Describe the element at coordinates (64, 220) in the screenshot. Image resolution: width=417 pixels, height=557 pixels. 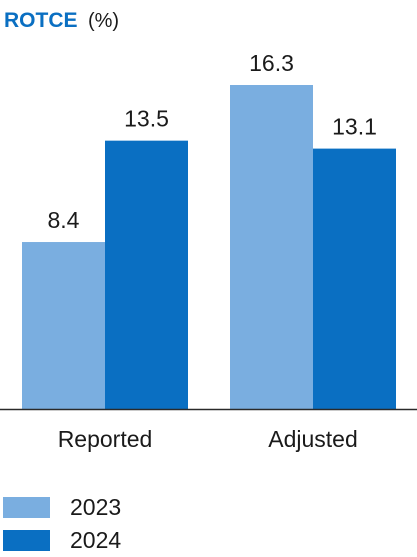
I see `data-label-reported-2023: 8.4` at that location.